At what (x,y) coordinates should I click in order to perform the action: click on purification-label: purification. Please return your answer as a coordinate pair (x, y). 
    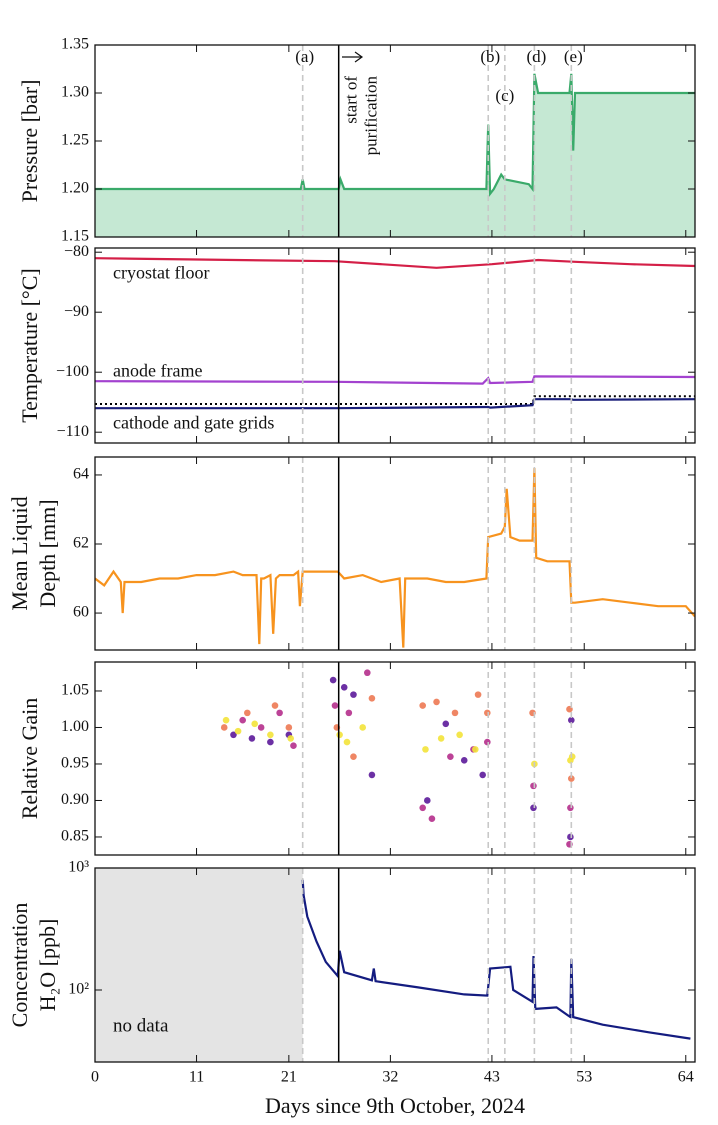
    Looking at the image, I should click on (371, 116).